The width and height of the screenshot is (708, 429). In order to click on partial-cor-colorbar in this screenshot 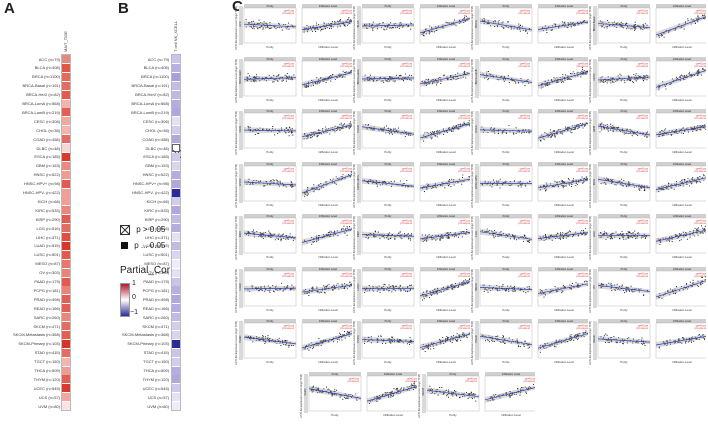, I will do `click(125, 300)`.